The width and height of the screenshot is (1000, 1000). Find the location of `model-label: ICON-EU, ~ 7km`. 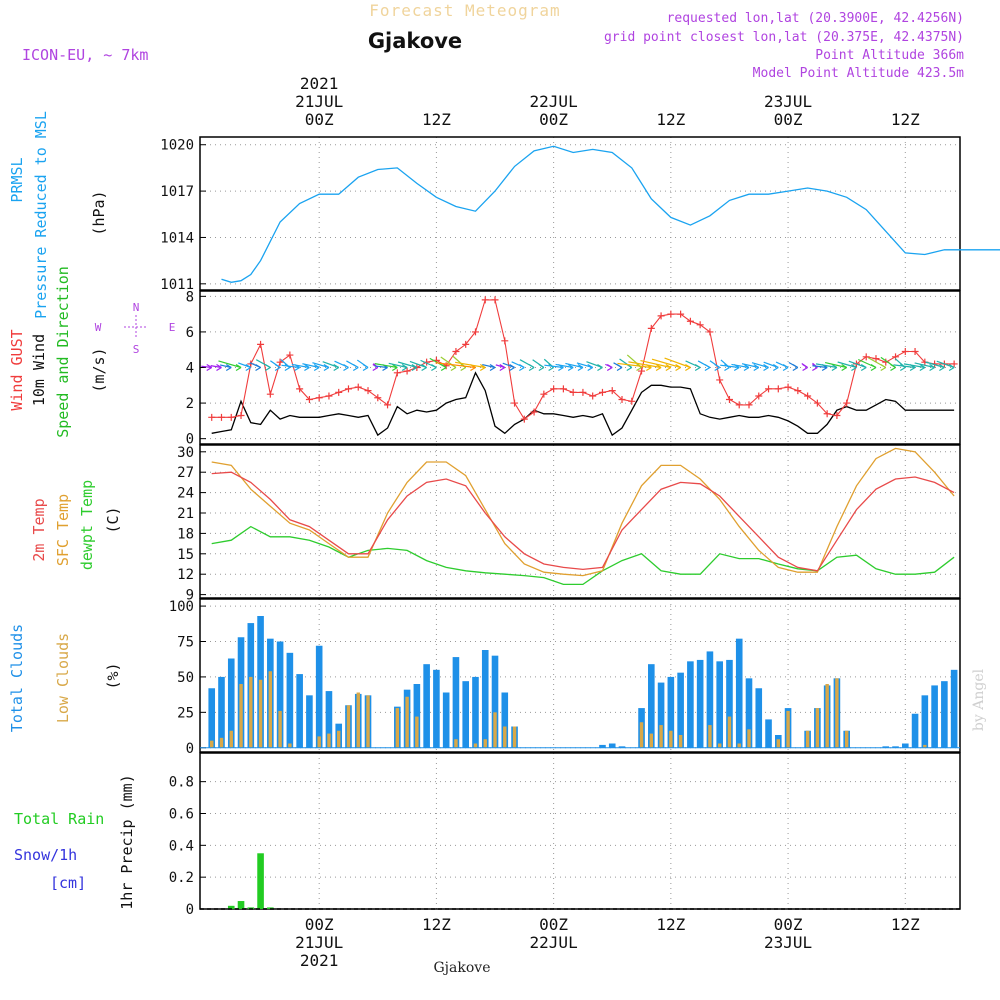

model-label: ICON-EU, ~ 7km is located at coordinates (85, 55).